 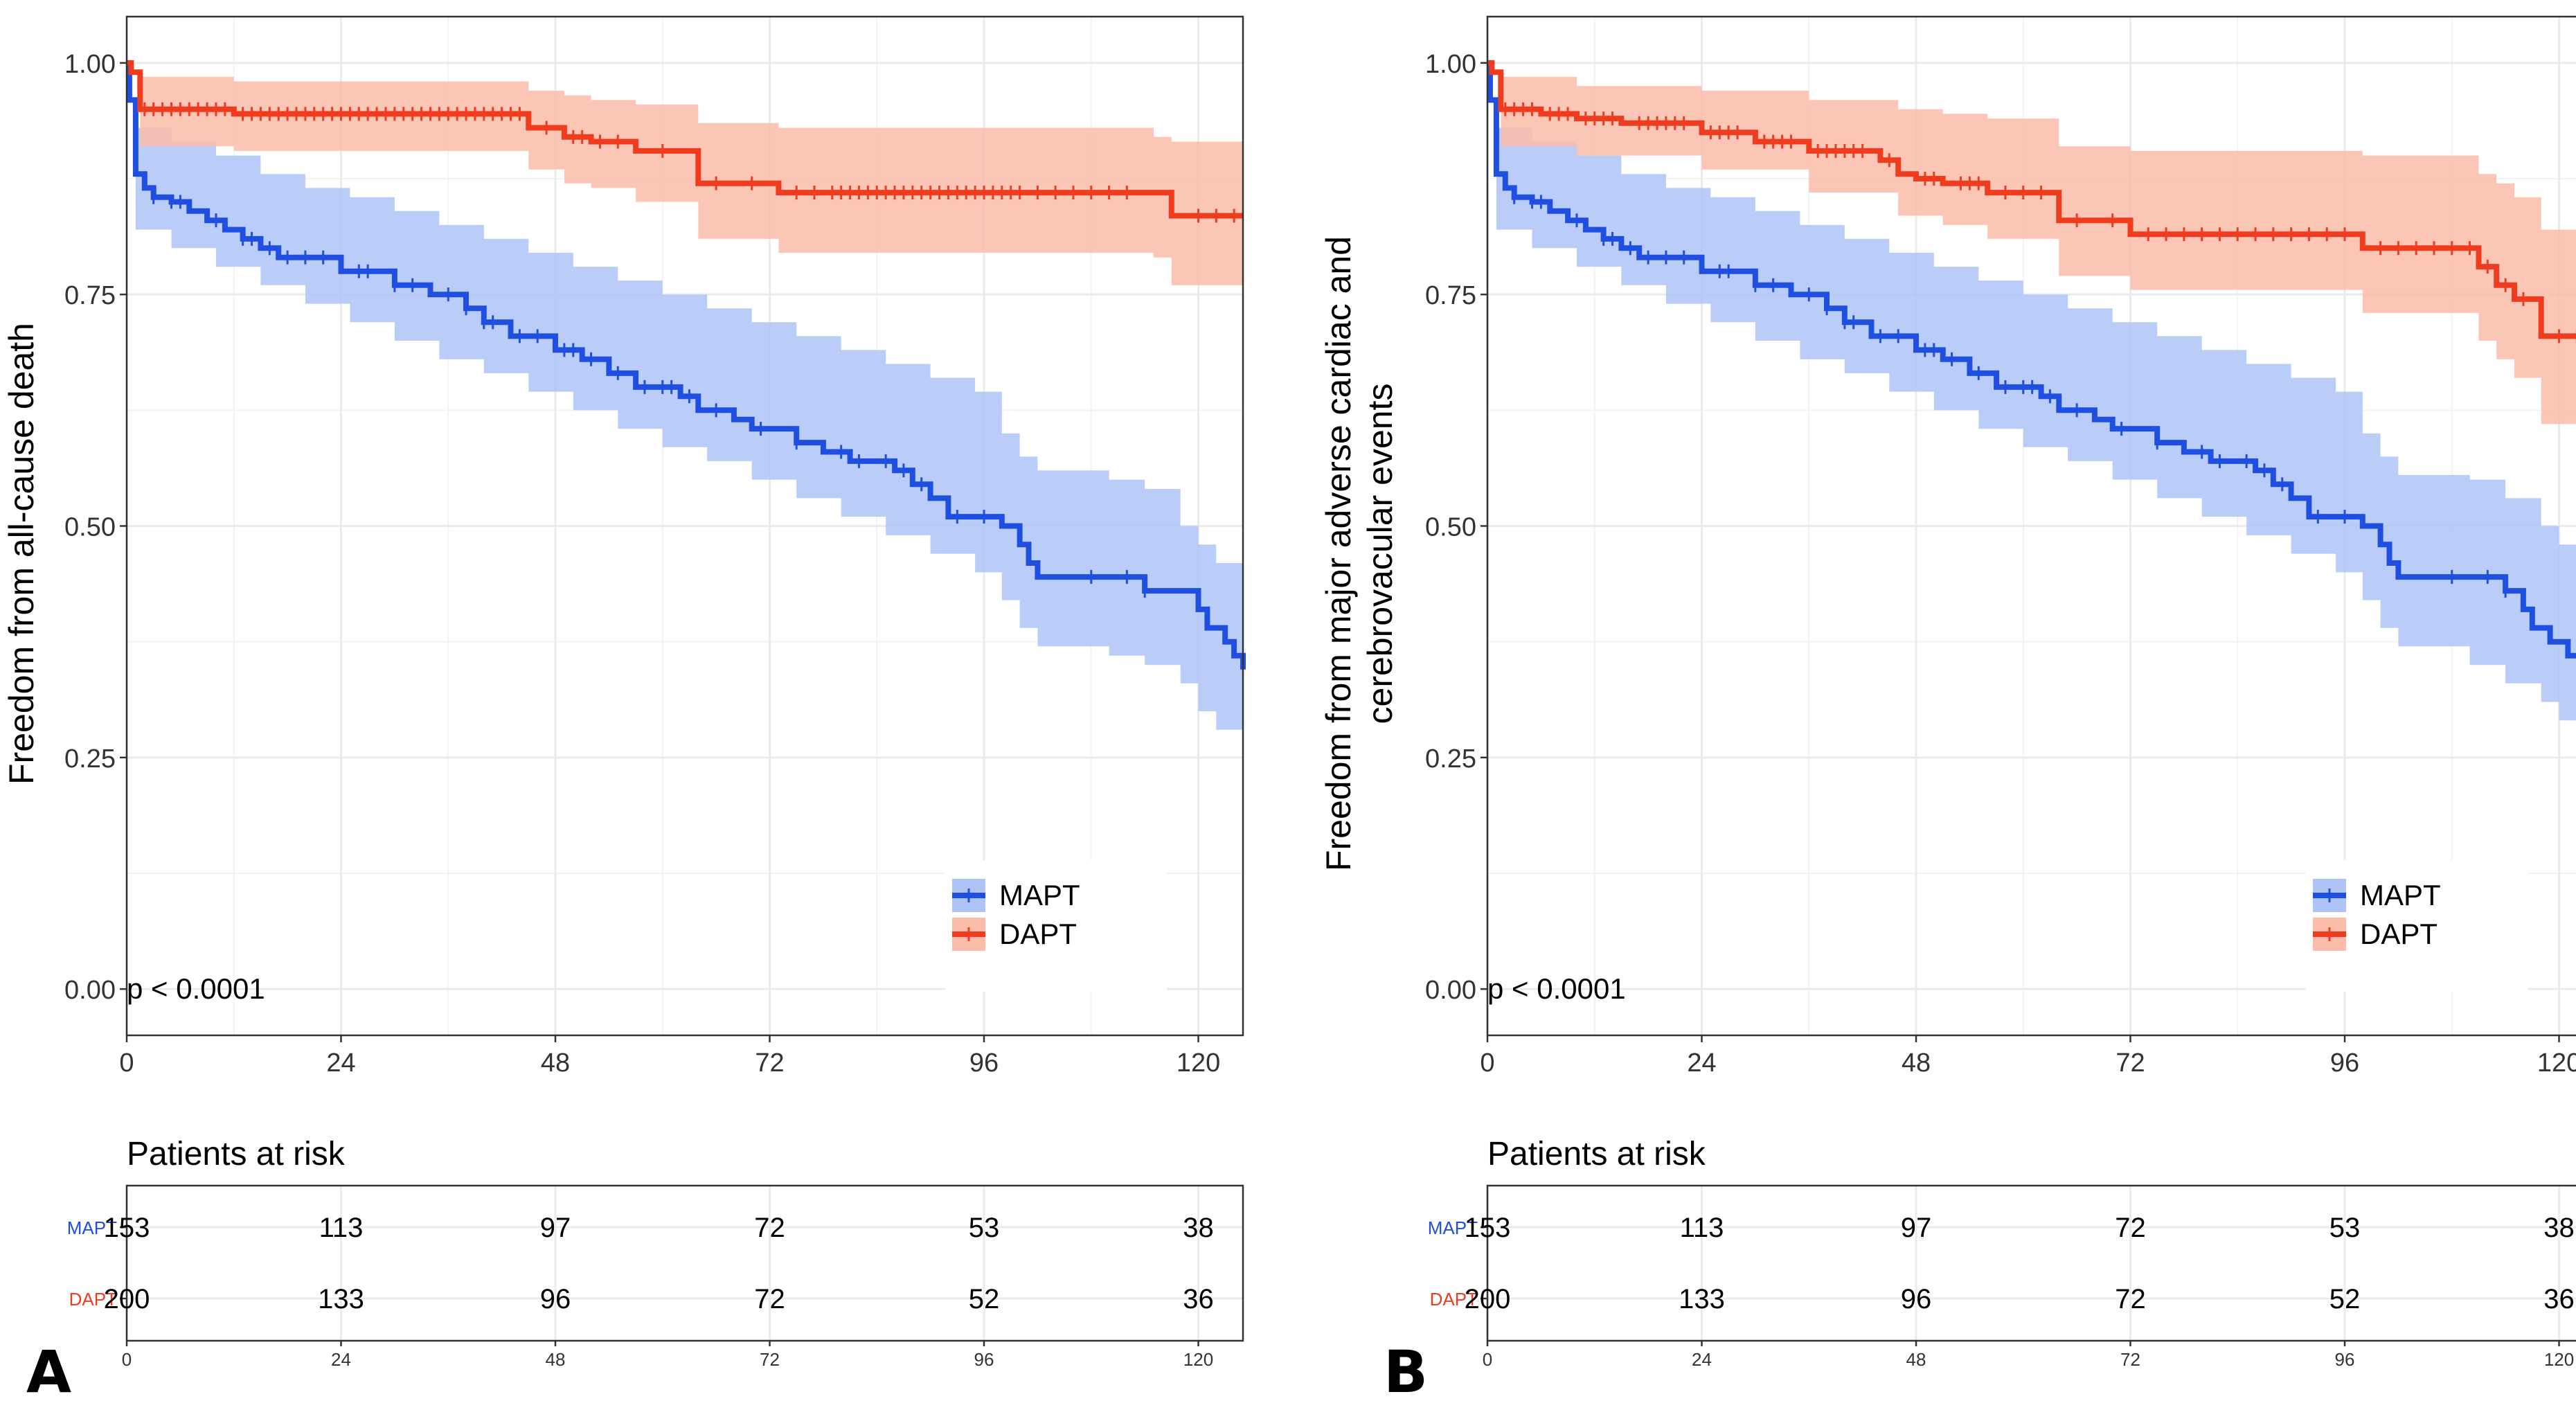 What do you see at coordinates (1380, 554) in the screenshot?
I see `y-axis-label: cerebrovacular events` at bounding box center [1380, 554].